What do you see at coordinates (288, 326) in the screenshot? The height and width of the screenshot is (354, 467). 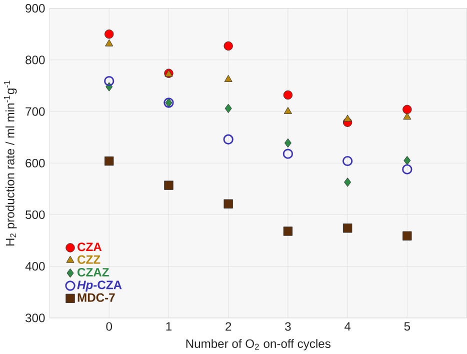 I see `x-tick-label: 3` at bounding box center [288, 326].